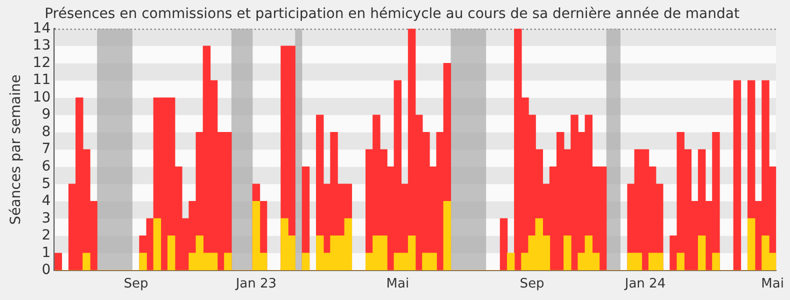  Describe the element at coordinates (46, 218) in the screenshot. I see `y-tick-label: 3` at that location.